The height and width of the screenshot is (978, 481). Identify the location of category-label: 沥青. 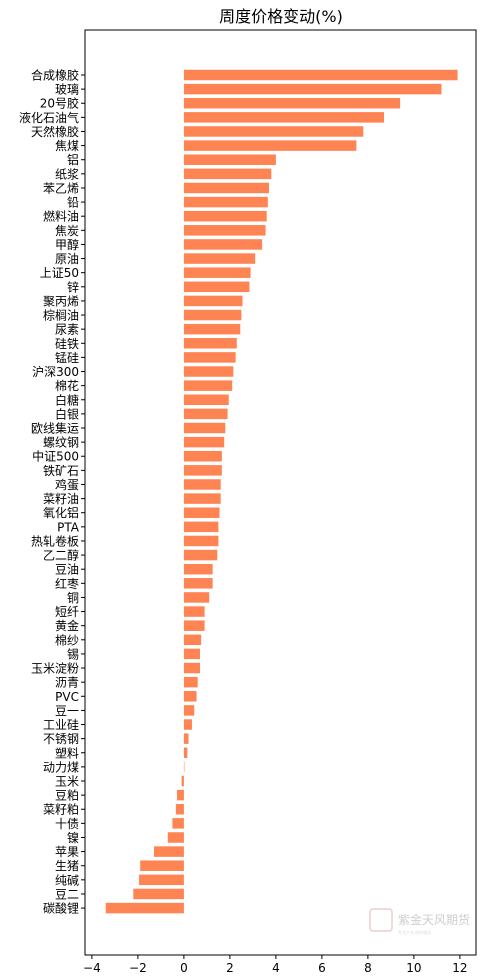
(67, 683).